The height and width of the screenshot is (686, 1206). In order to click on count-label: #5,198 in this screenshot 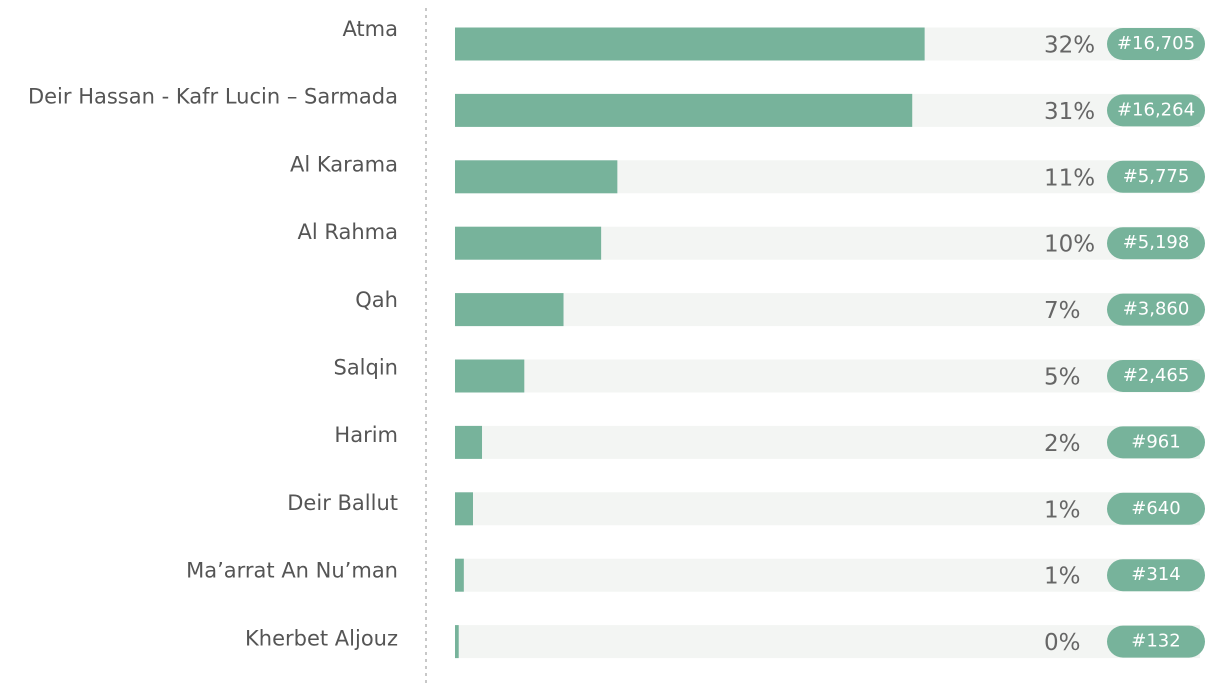, I will do `click(1156, 242)`.